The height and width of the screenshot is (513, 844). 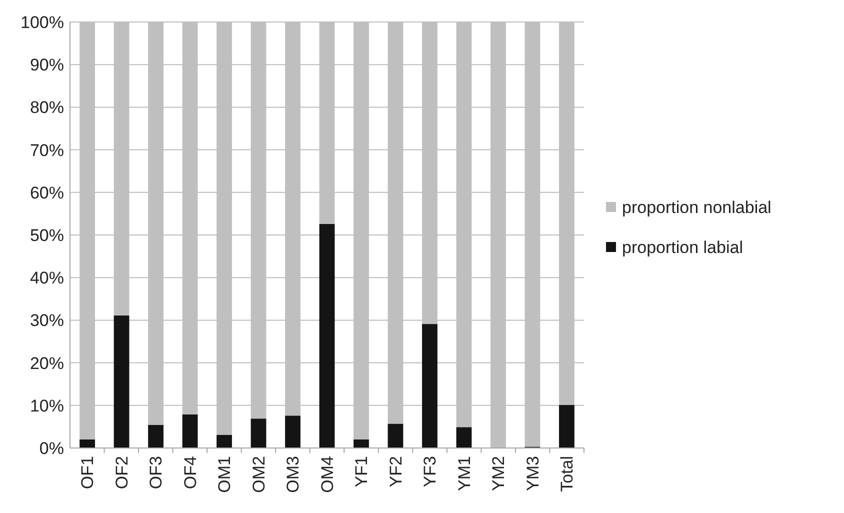 What do you see at coordinates (51, 448) in the screenshot?
I see `y-tick-label: 0%` at bounding box center [51, 448].